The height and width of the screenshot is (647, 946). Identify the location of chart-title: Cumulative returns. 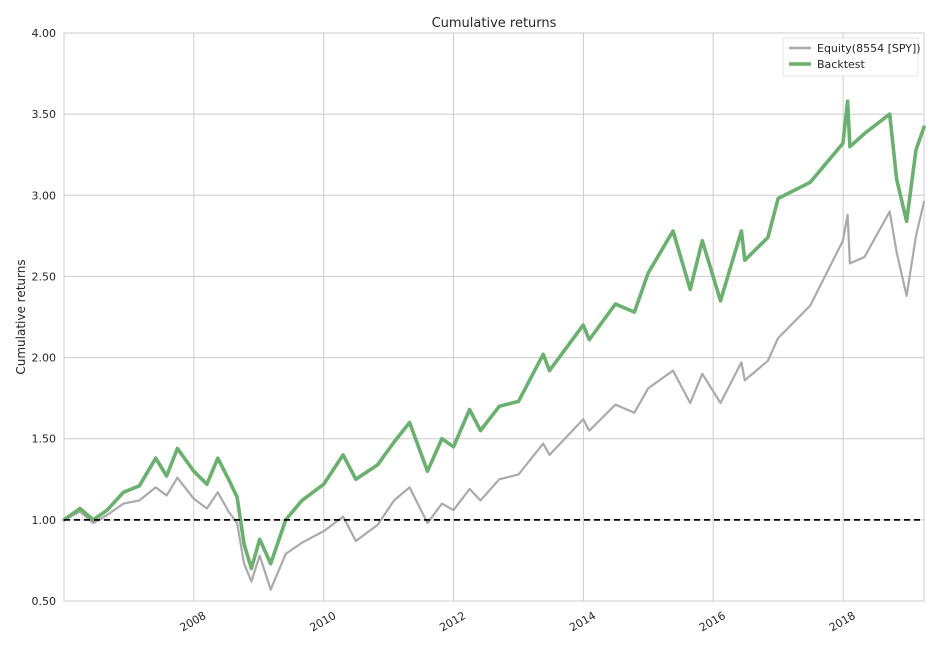
(494, 23).